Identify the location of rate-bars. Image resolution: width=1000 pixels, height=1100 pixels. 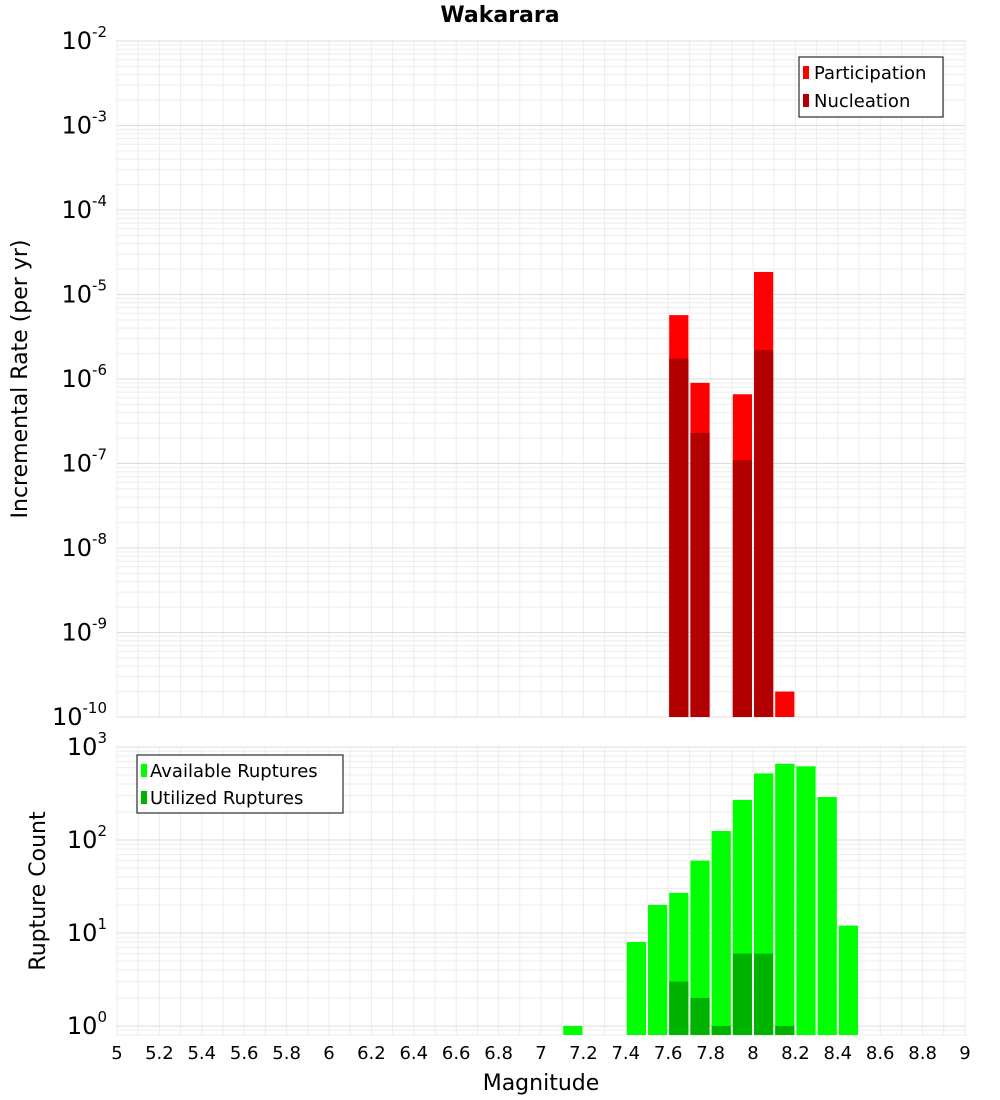
(732, 494).